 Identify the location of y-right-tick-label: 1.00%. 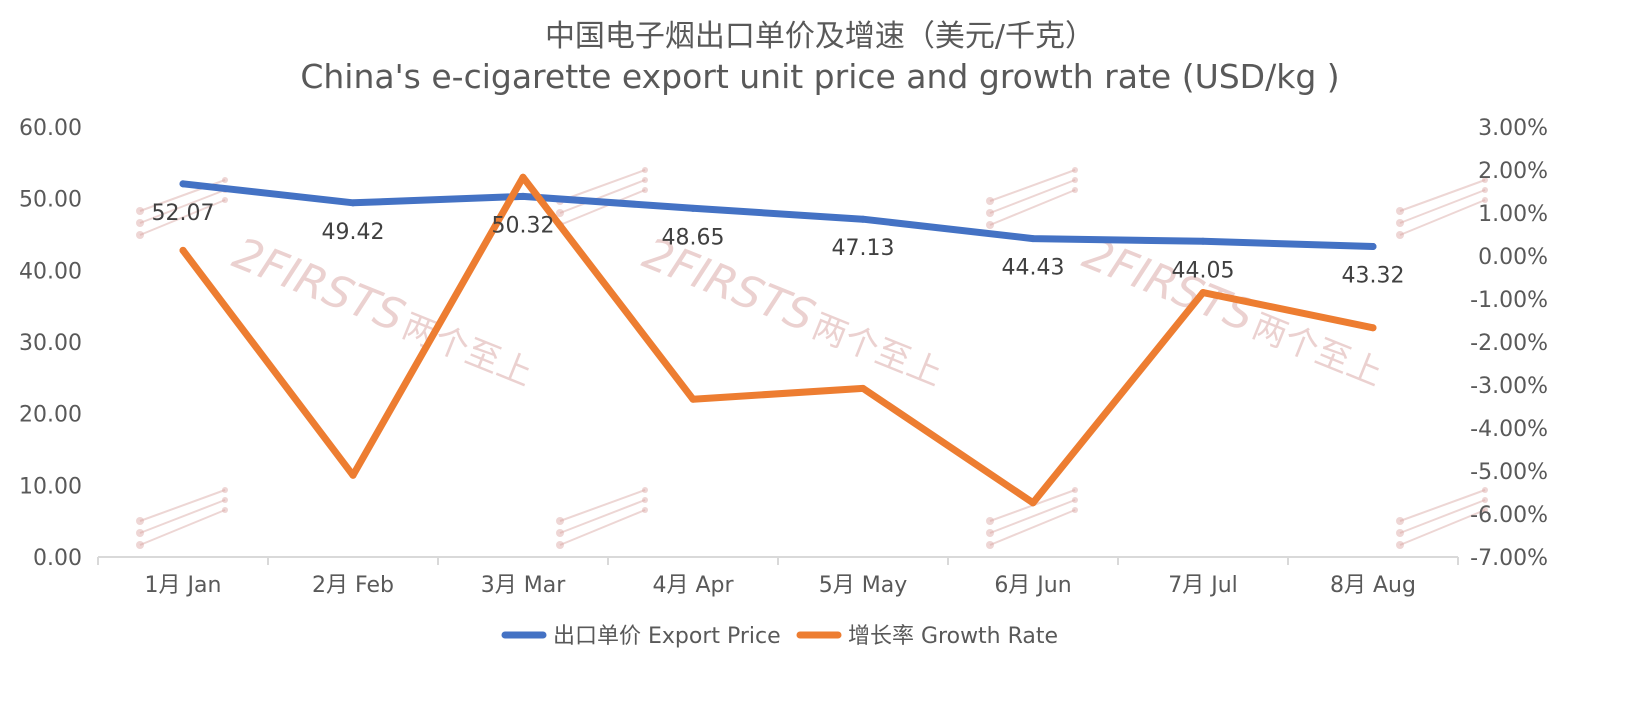
(1513, 214).